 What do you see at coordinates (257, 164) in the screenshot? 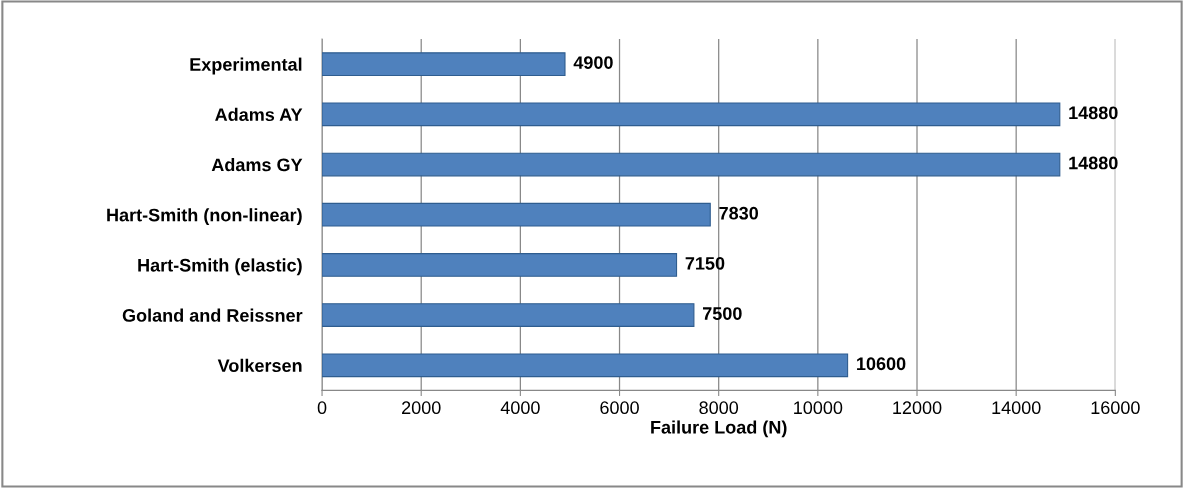
I see `y-tick-label: Adams GY` at bounding box center [257, 164].